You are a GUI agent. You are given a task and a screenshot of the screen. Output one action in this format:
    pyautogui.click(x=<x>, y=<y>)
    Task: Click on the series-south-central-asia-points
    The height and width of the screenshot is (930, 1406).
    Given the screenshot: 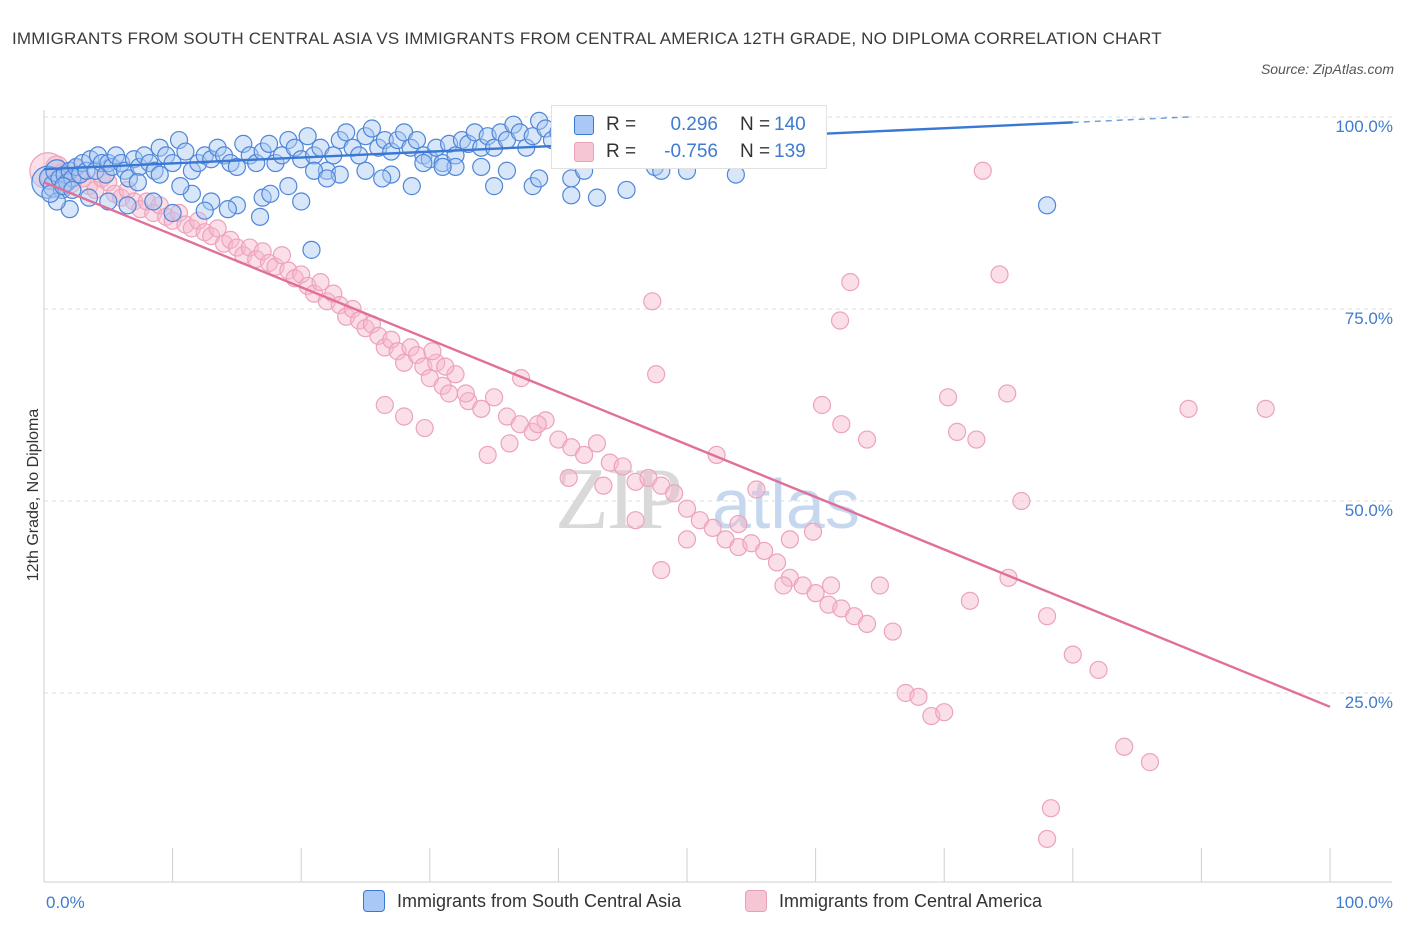 What is the action you would take?
    pyautogui.click(x=544, y=185)
    